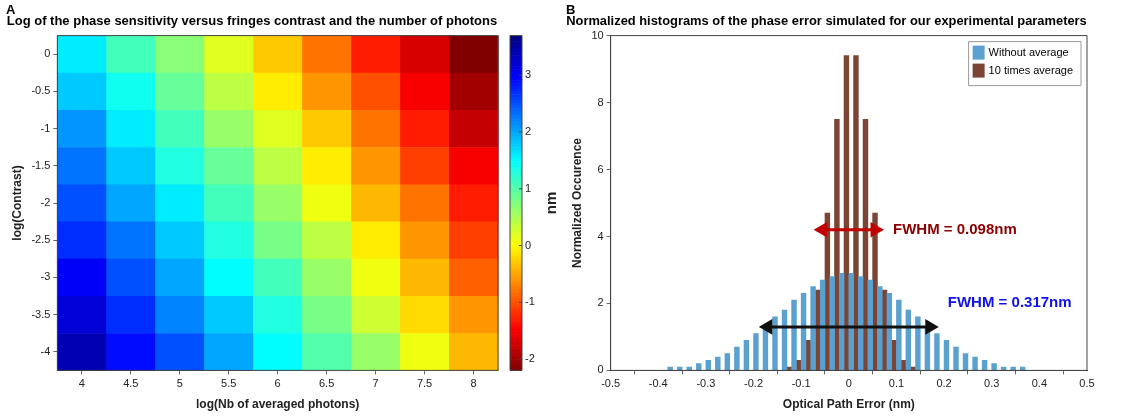  I want to click on x-tick-label: -0.3, so click(706, 383).